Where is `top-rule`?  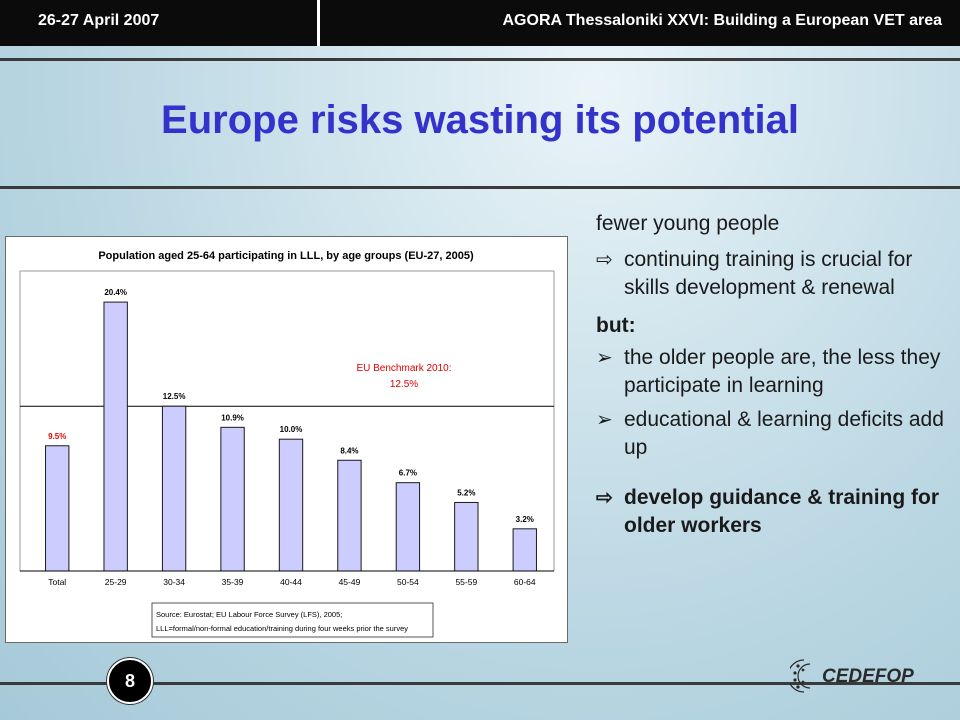
top-rule is located at coordinates (480, 59).